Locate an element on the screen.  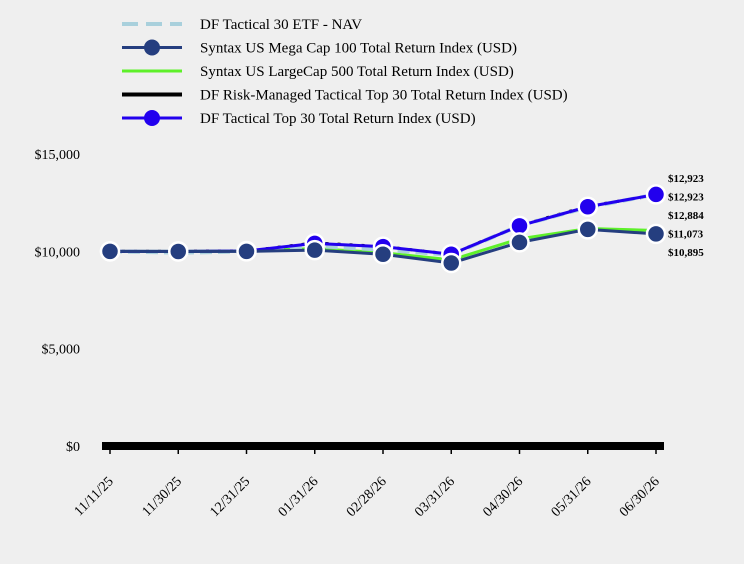
series-group is located at coordinates (383, 229).